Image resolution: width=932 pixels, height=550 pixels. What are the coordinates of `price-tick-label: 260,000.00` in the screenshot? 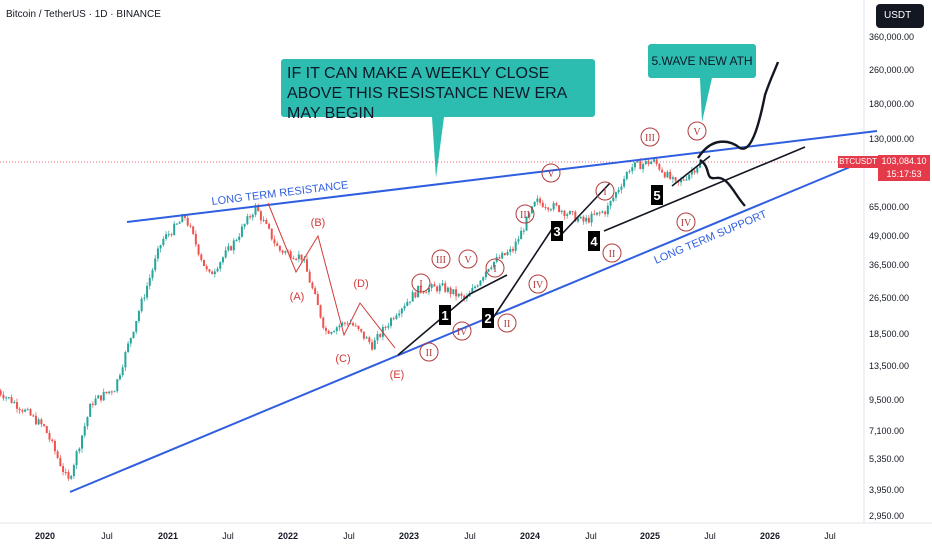 It's located at (892, 70).